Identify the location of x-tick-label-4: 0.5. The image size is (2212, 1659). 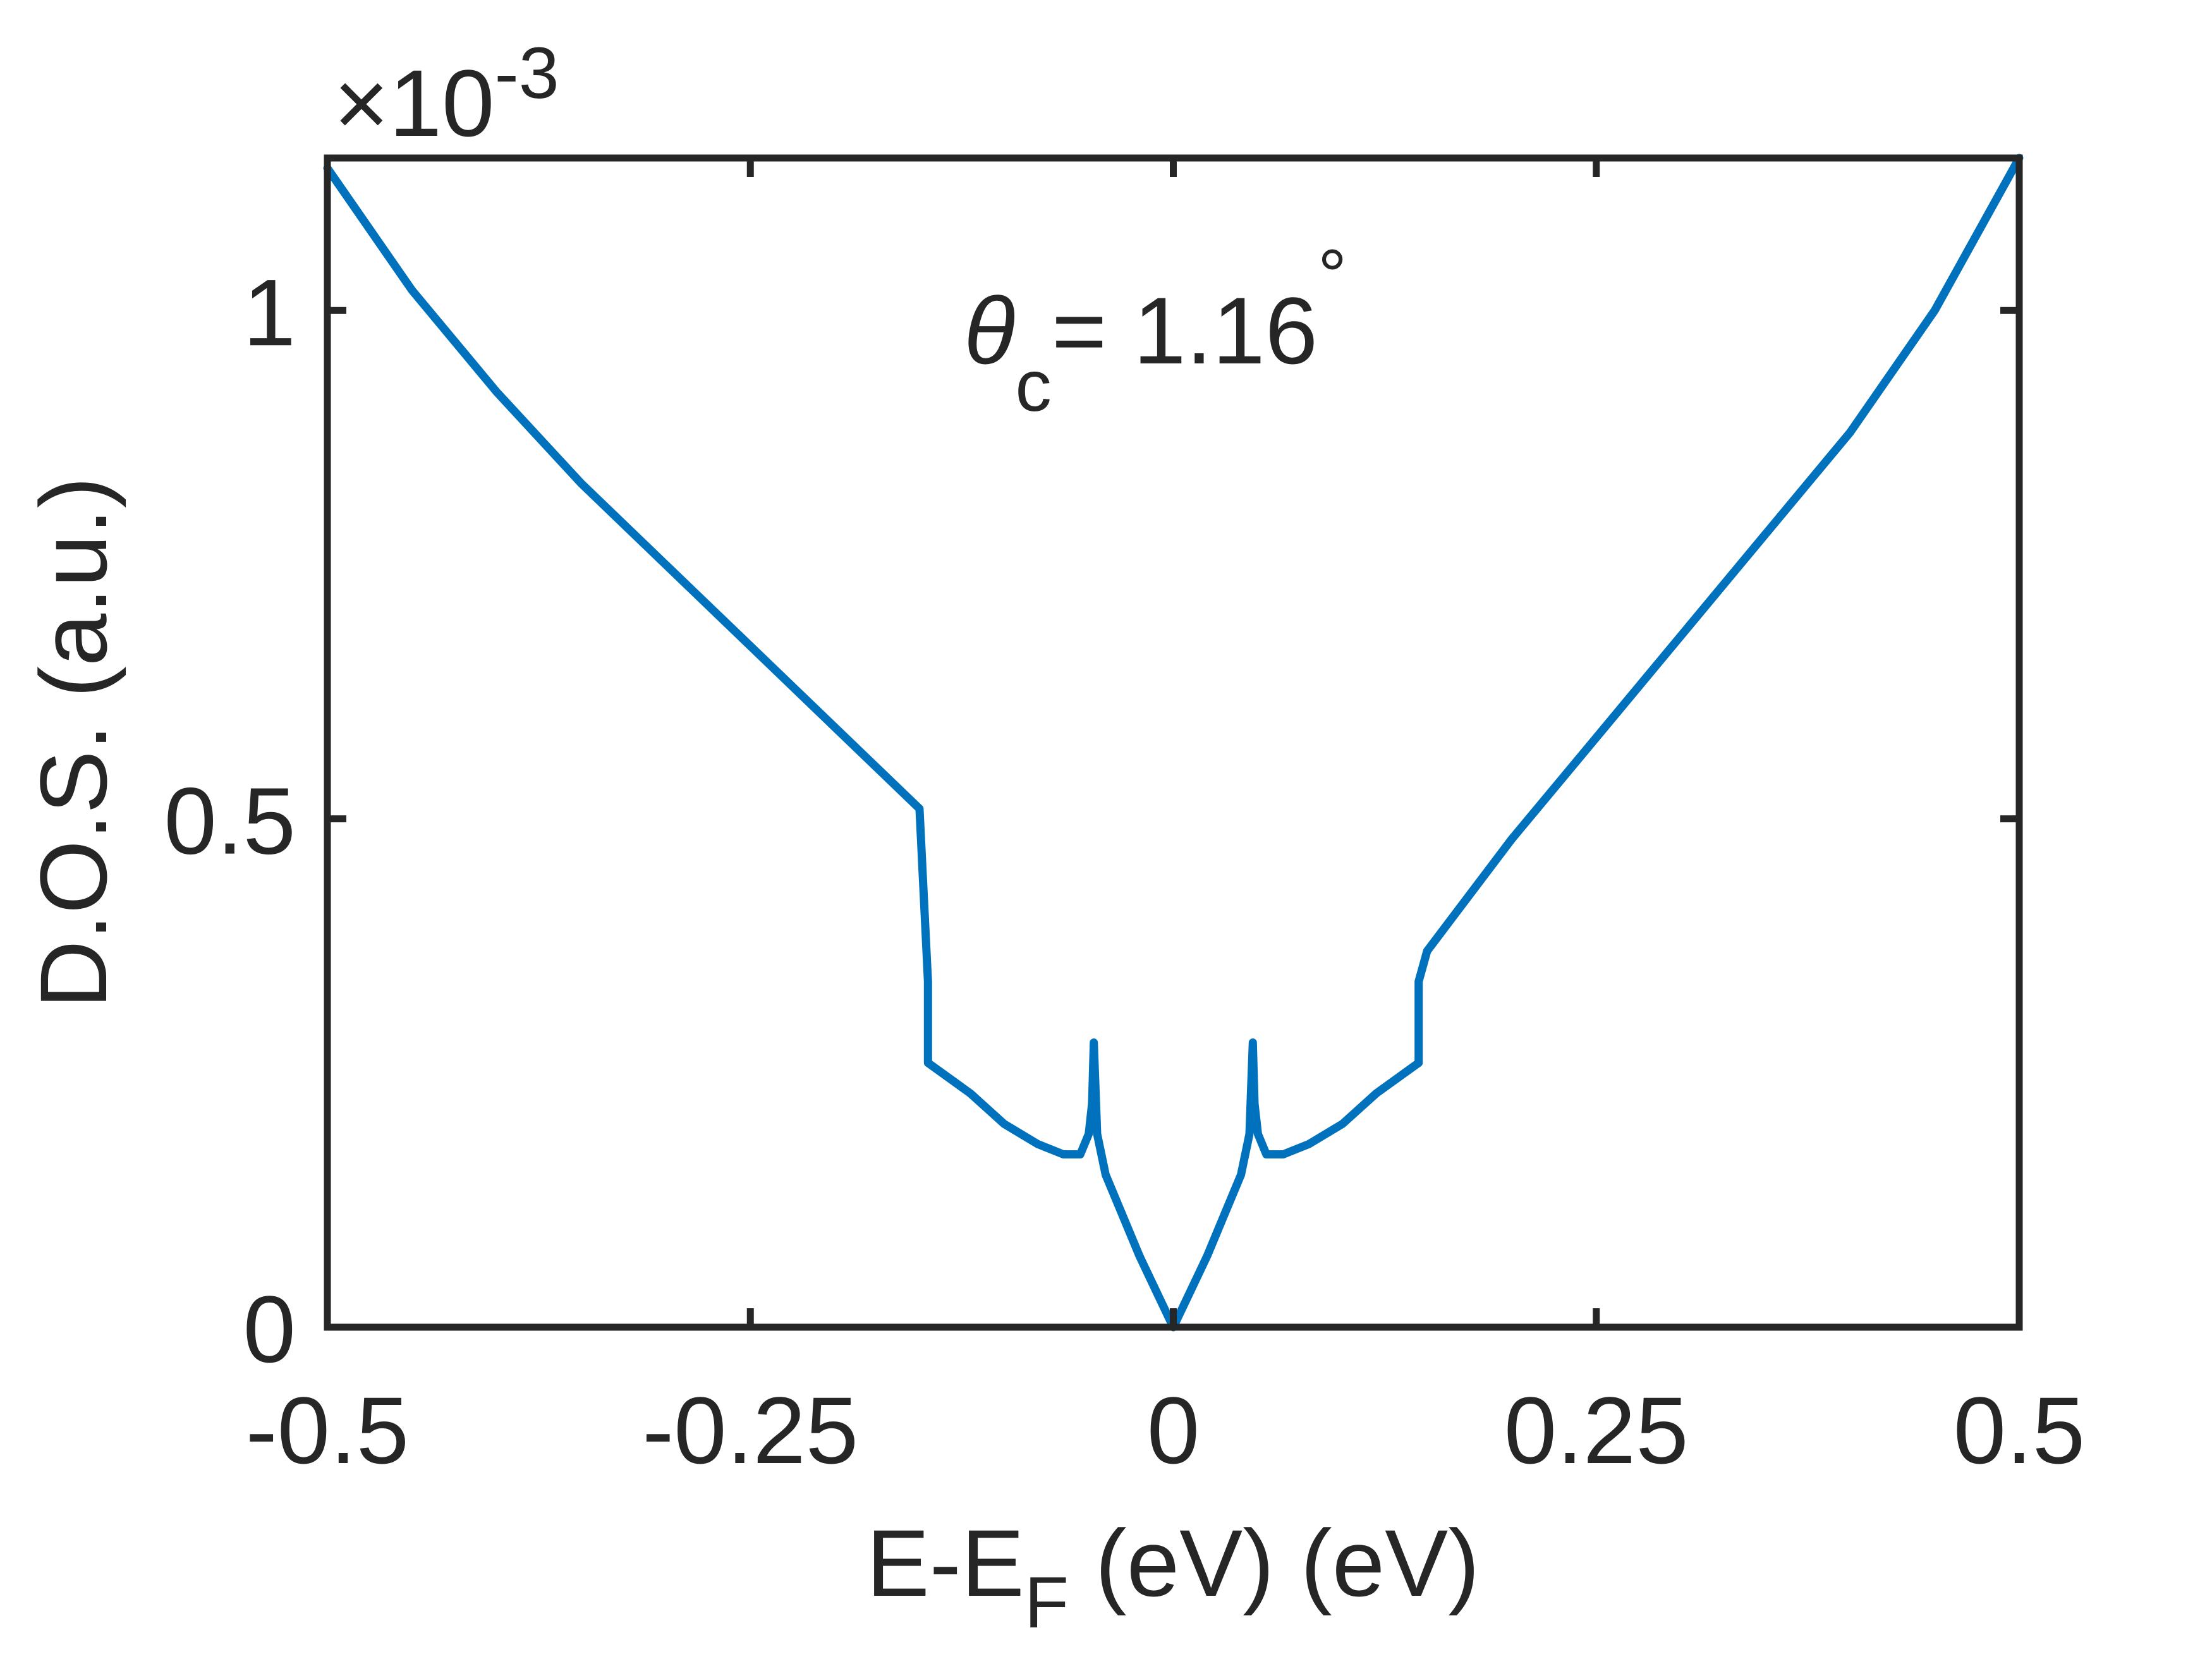
(2020, 1430).